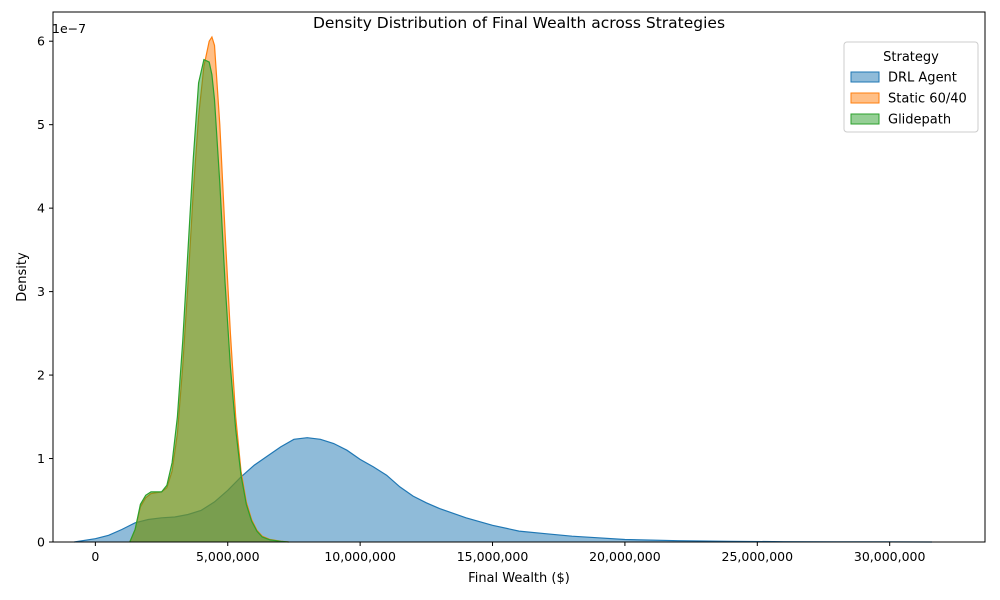  I want to click on y-axis-label: Density, so click(22, 277).